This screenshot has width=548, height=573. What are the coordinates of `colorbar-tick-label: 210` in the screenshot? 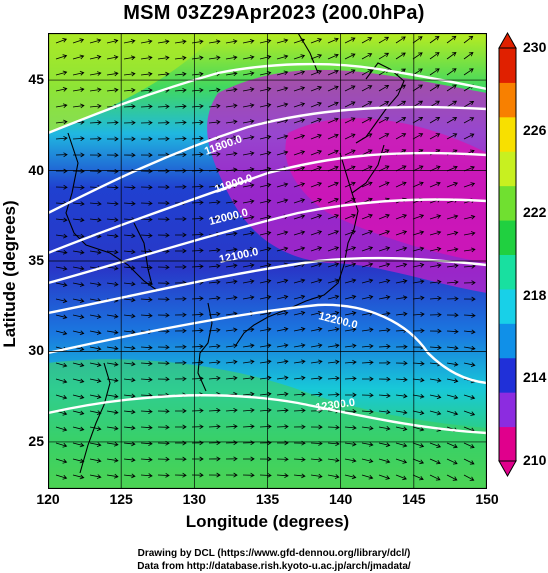 It's located at (535, 460).